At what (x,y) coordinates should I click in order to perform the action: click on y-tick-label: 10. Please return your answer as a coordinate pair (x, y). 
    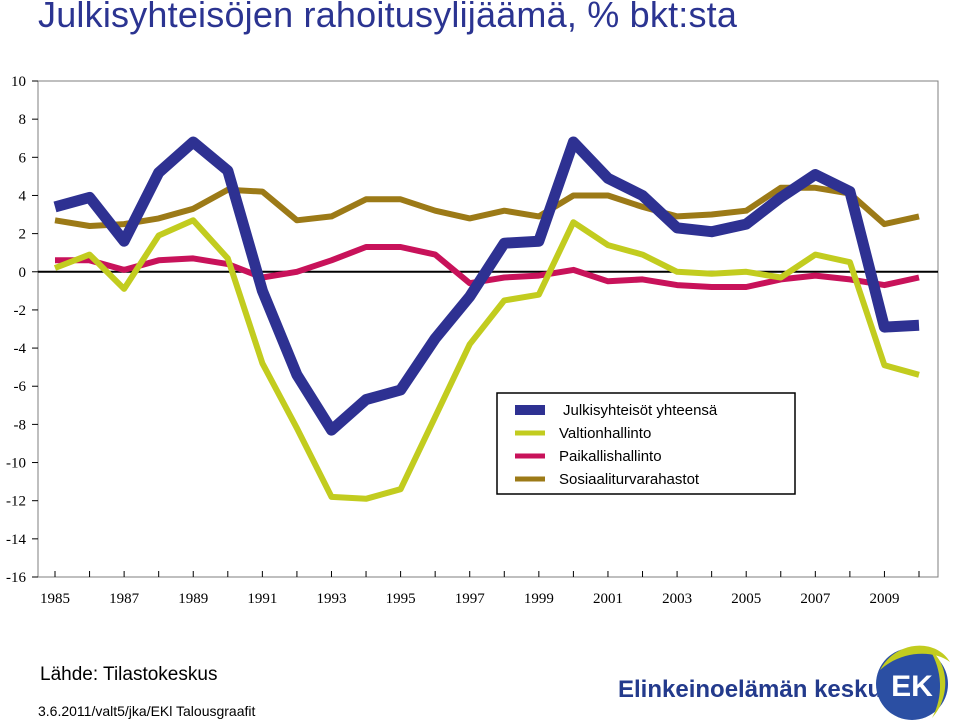
    Looking at the image, I should click on (18, 82).